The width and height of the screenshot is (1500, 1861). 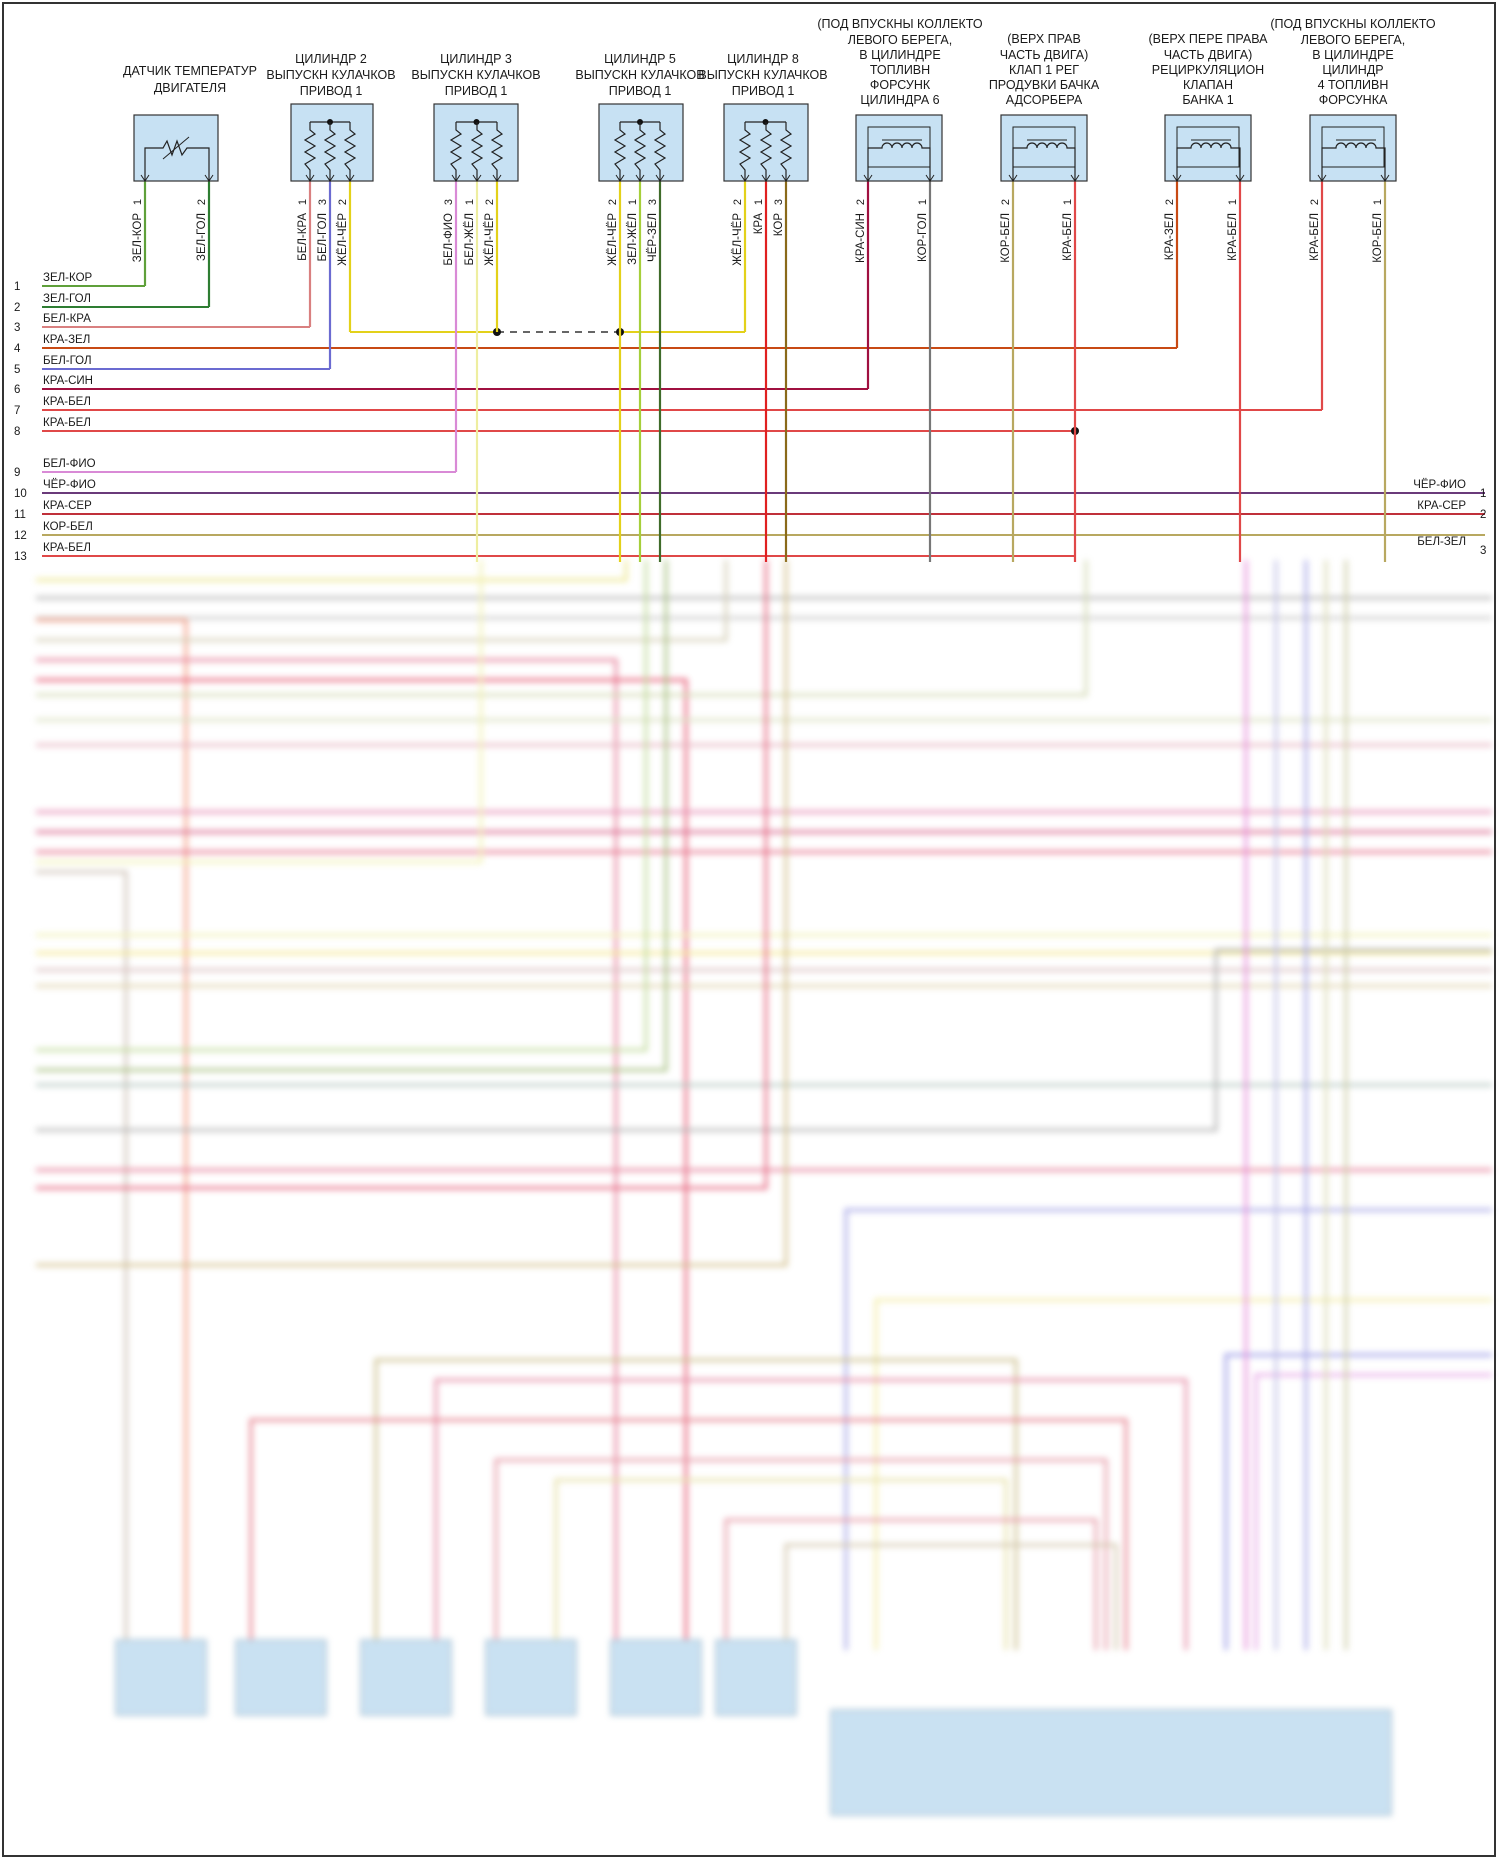 I want to click on right-row-number: 3, so click(x=1483, y=551).